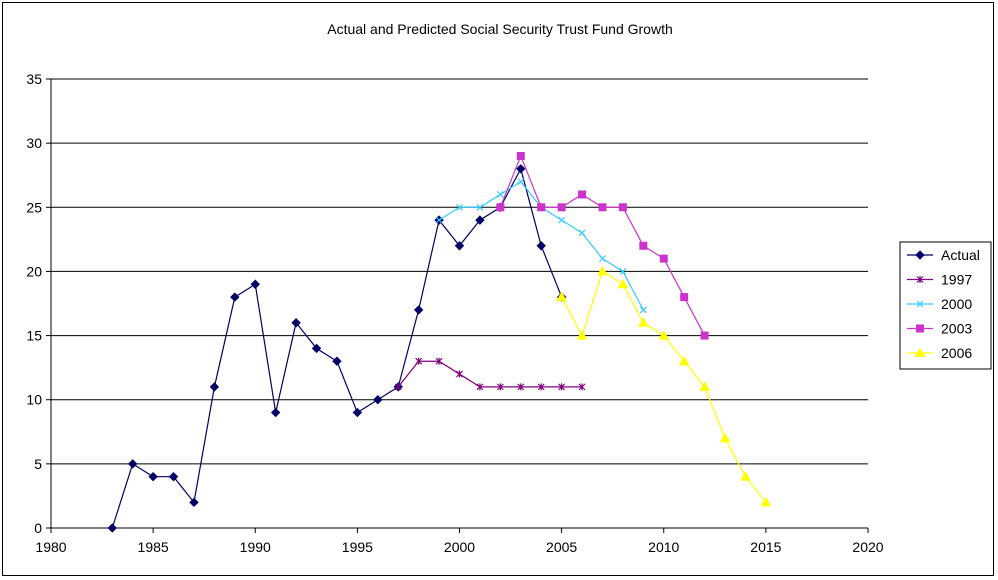 The height and width of the screenshot is (580, 998). What do you see at coordinates (663, 547) in the screenshot?
I see `x-tick-label: 2010` at bounding box center [663, 547].